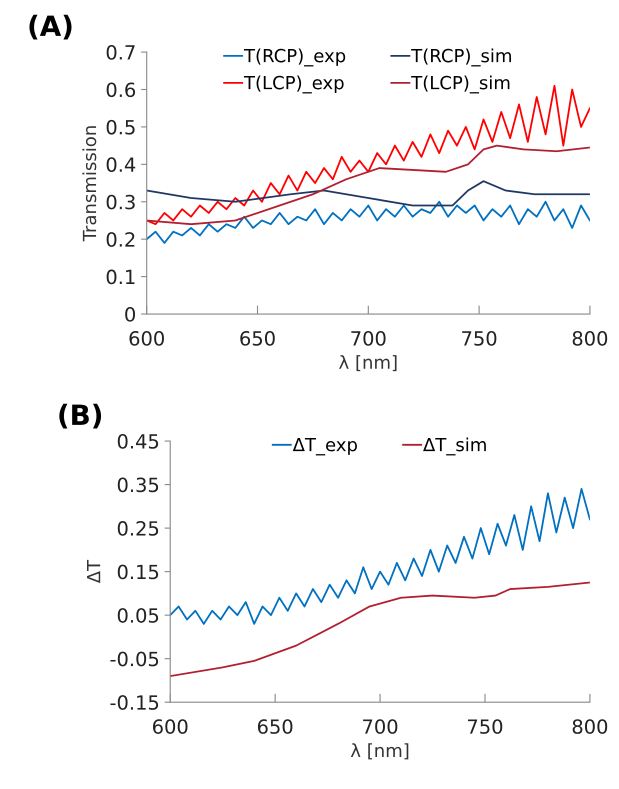 The width and height of the screenshot is (619, 789). I want to click on y-axis-title: Transmission, so click(89, 184).